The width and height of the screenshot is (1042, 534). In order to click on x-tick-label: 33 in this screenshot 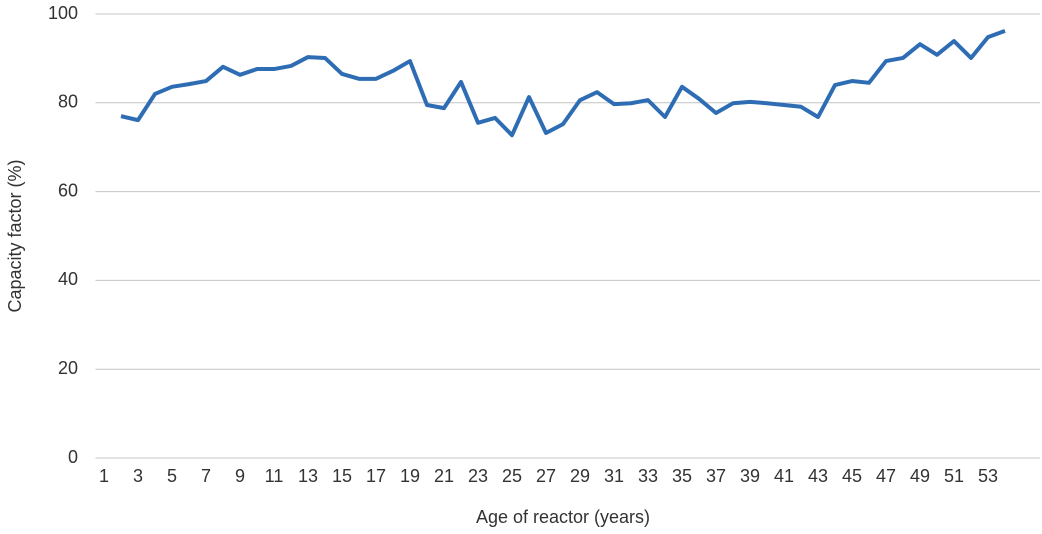, I will do `click(648, 476)`.